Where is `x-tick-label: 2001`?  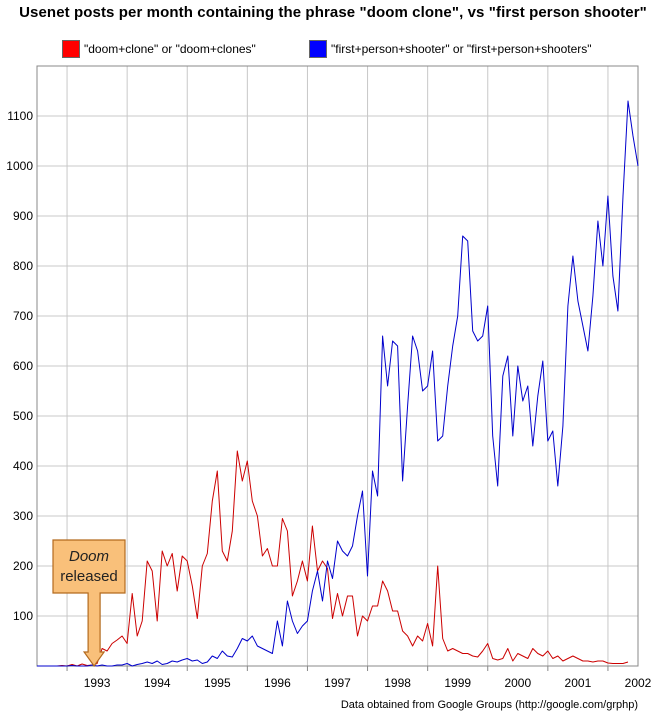 x-tick-label: 2001 is located at coordinates (578, 683).